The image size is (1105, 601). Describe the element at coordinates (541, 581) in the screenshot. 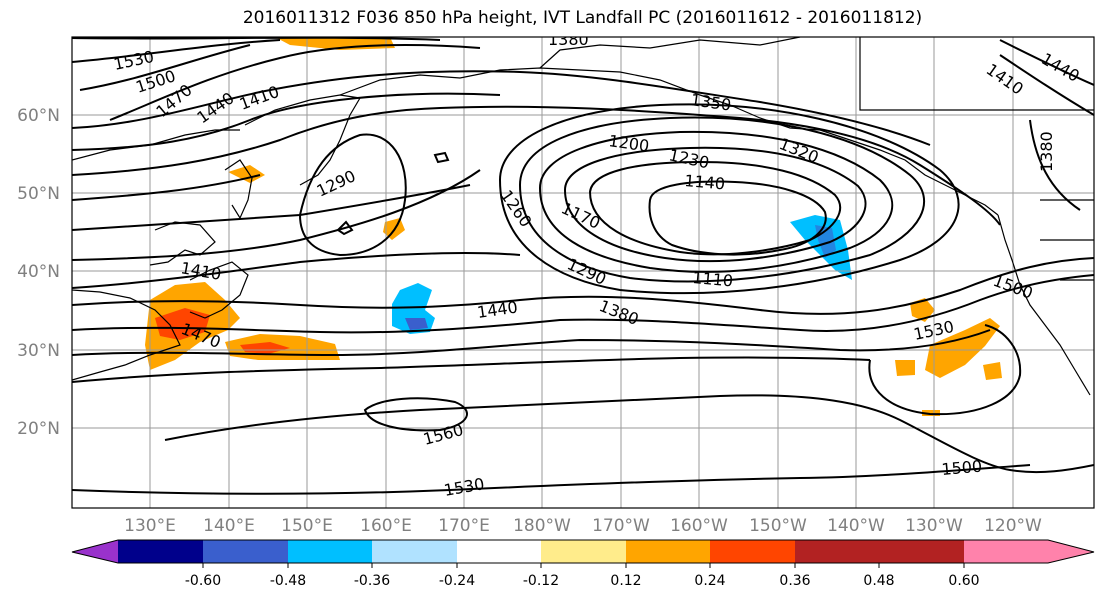

I see `colorbar-tick-label: -0.12` at that location.